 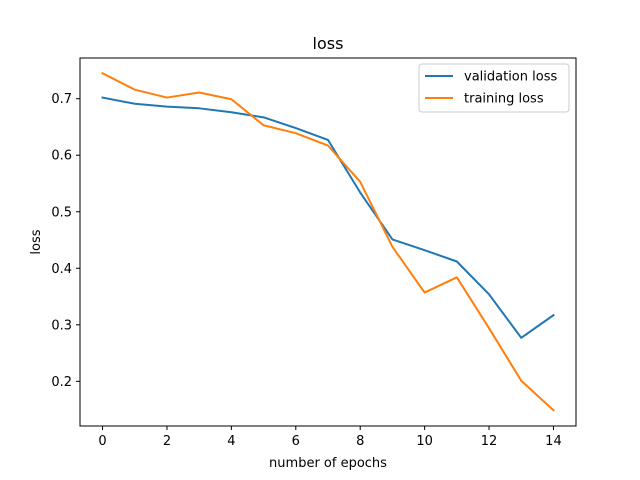 What do you see at coordinates (65, 241) in the screenshot?
I see `y-axis-ticks: 0.2 0.3 0.4 0.5 0.6 0.7` at bounding box center [65, 241].